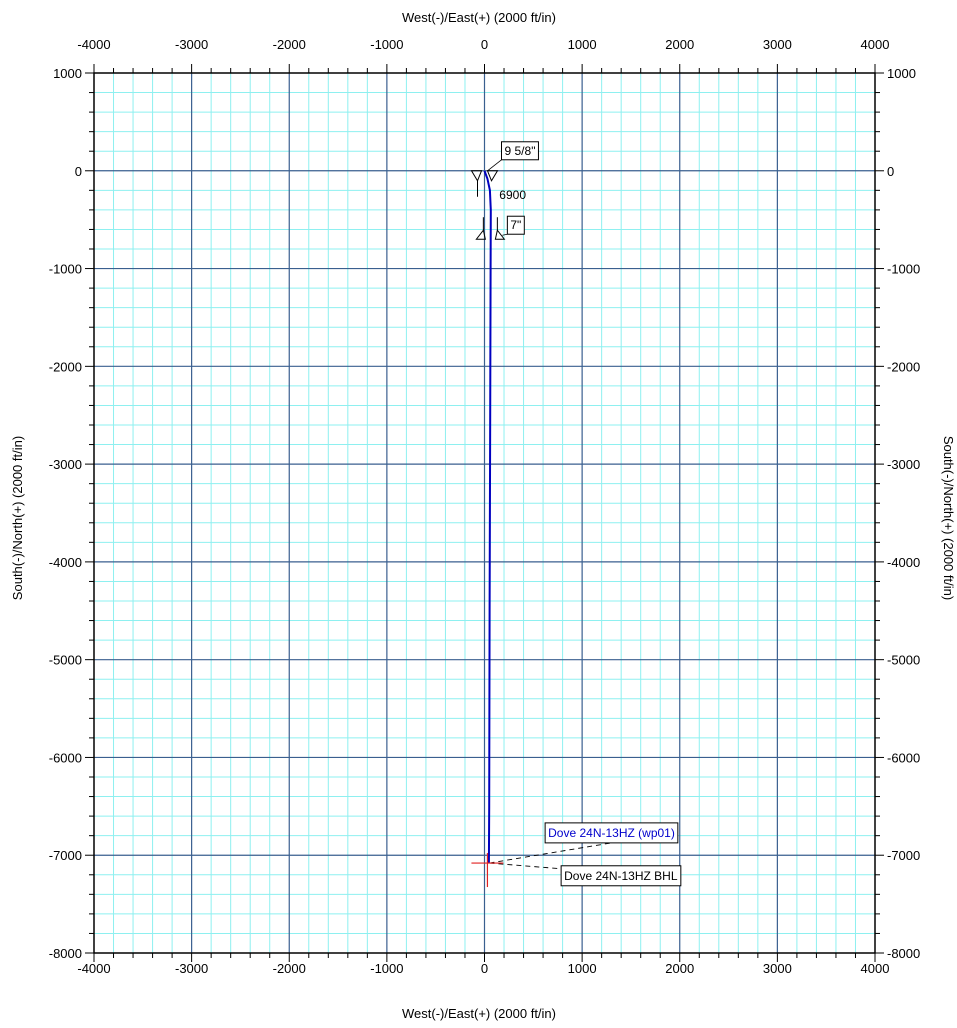  I want to click on y-tick-label-left: -2000, so click(65, 366).